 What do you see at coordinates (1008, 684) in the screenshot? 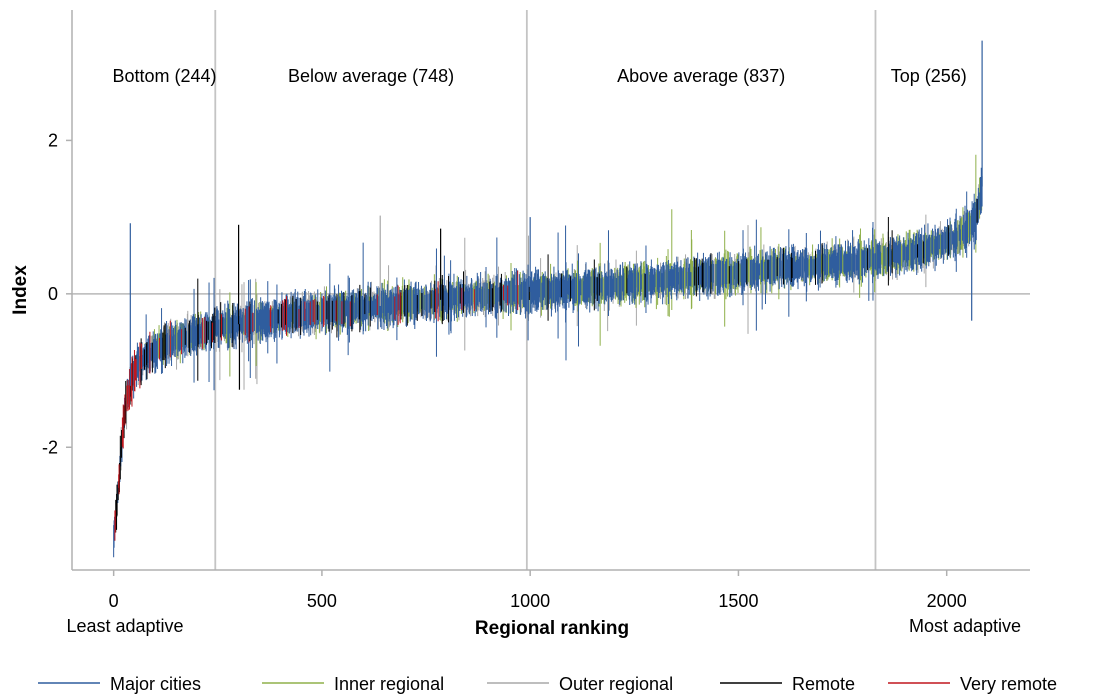
I see `legend-label: Very remote` at bounding box center [1008, 684].